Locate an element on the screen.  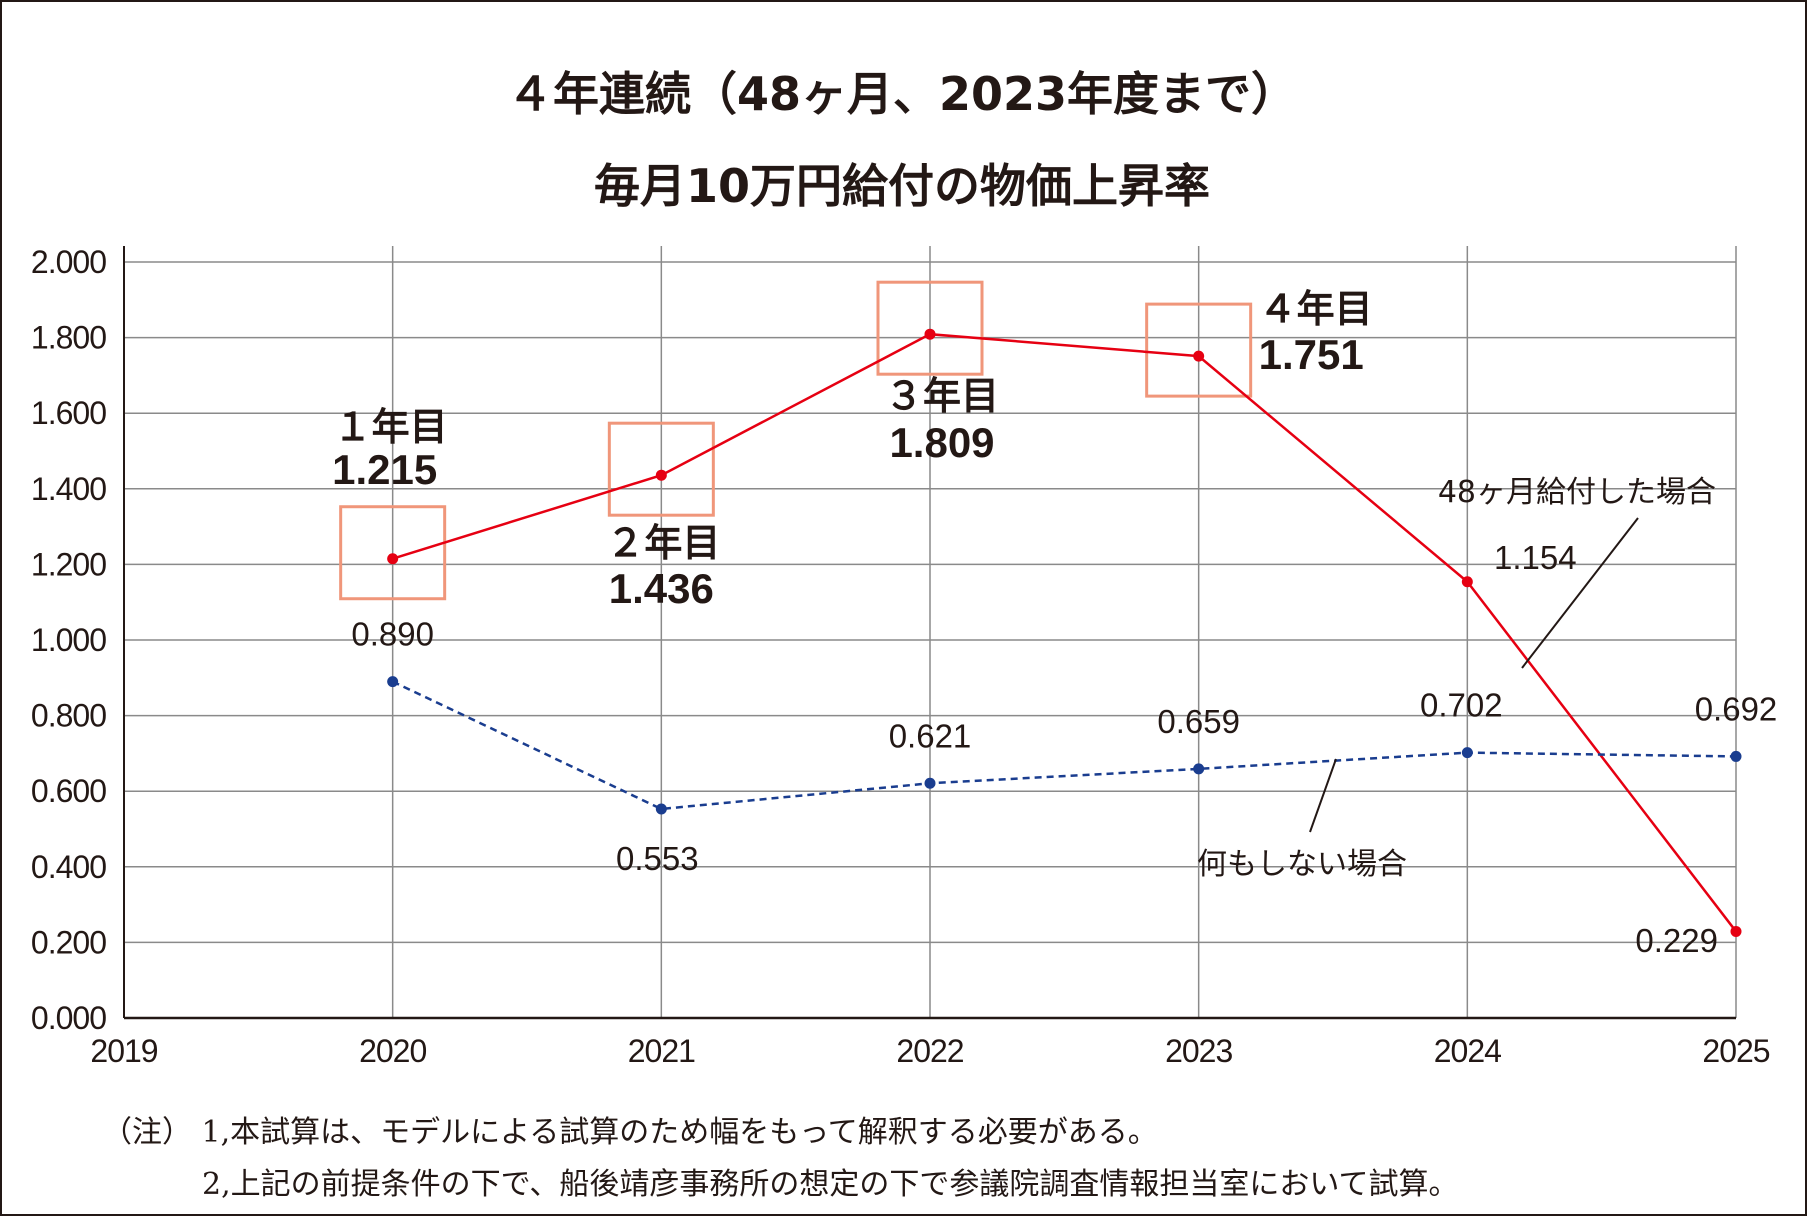
year-label: ２年目 is located at coordinates (663, 543).